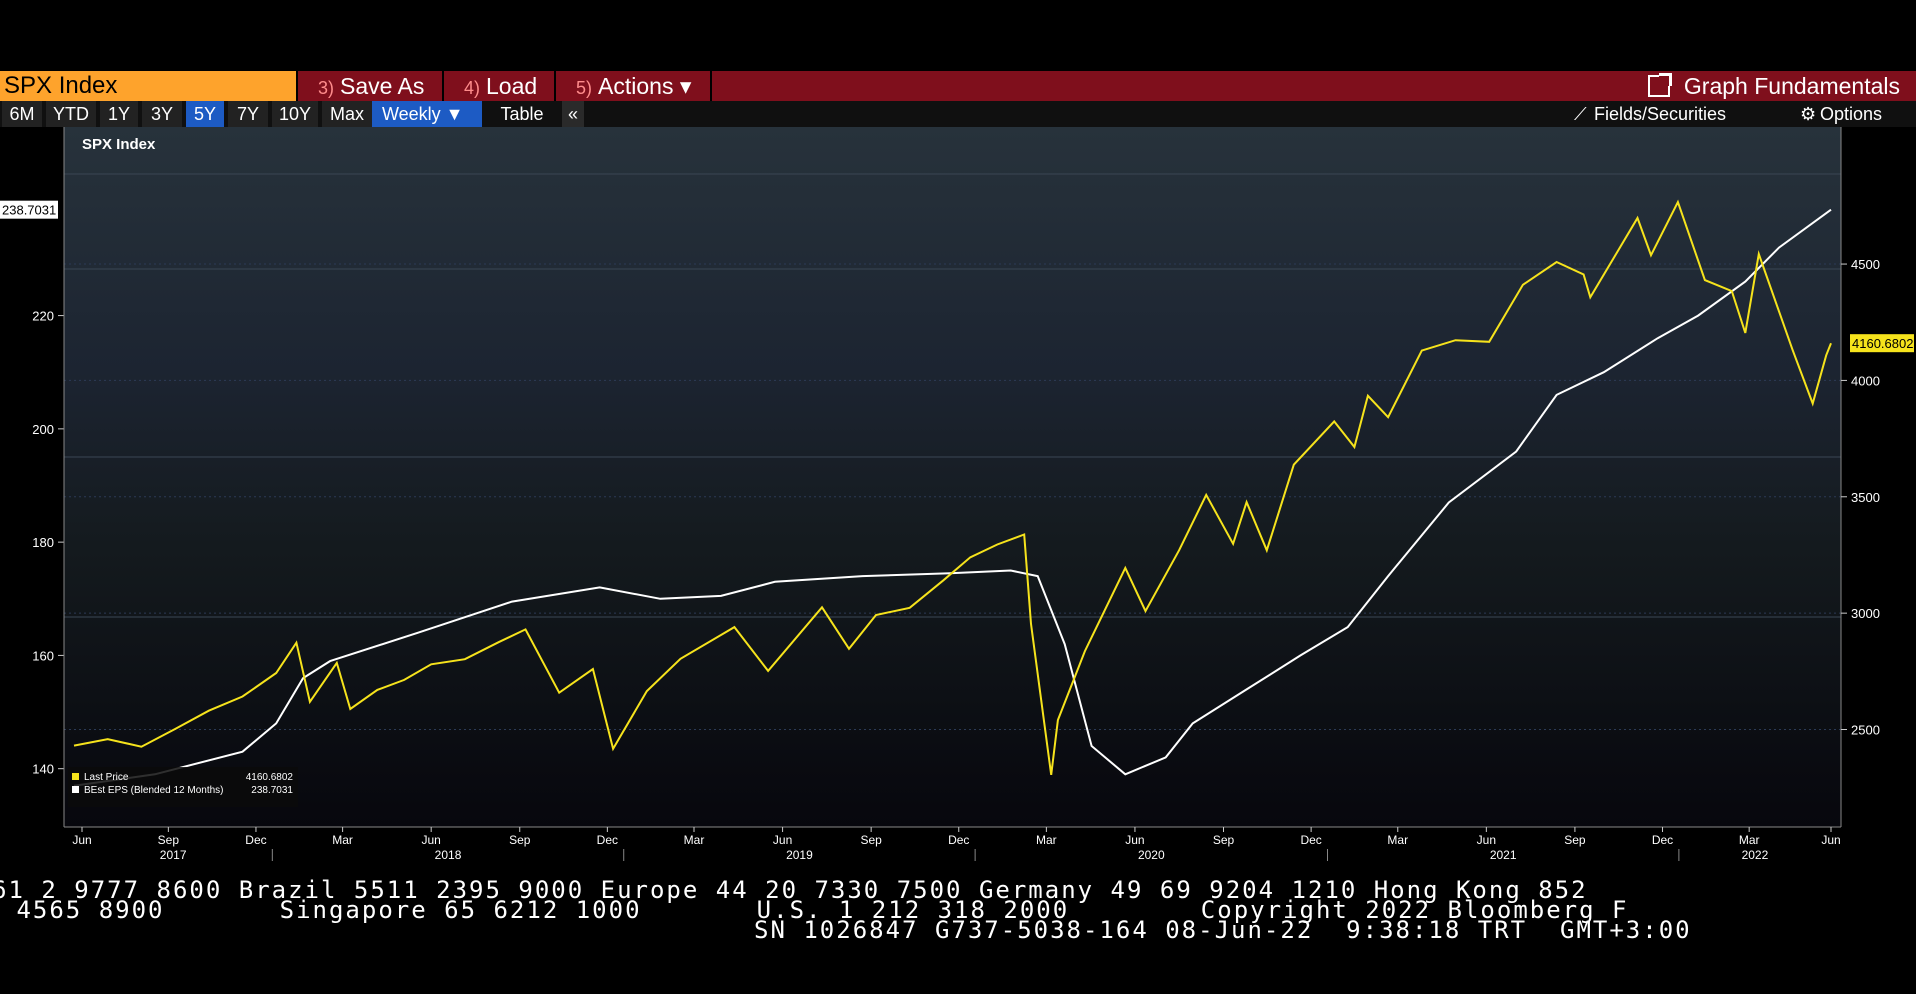  Describe the element at coordinates (427, 114) in the screenshot. I see `frequency-dropdown: Weekly ▼` at that location.